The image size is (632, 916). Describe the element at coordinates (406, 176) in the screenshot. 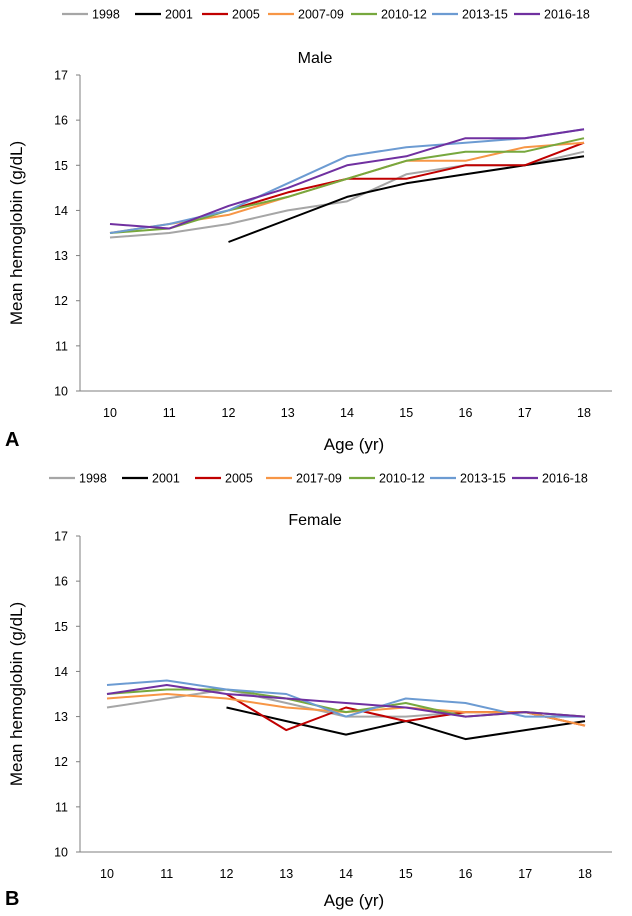

I see `series-line-2005` at that location.